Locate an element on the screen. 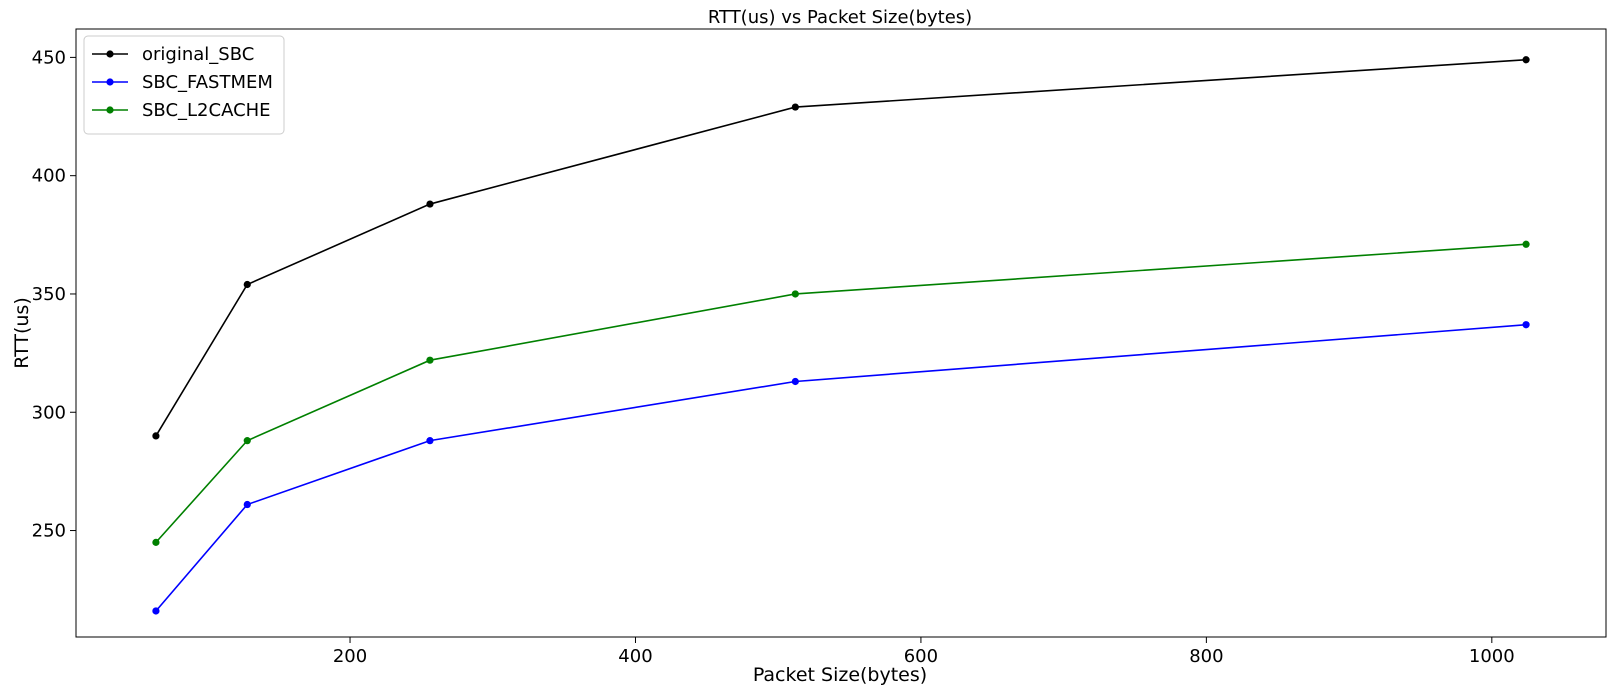  x-tick-label: 800 is located at coordinates (1206, 656).